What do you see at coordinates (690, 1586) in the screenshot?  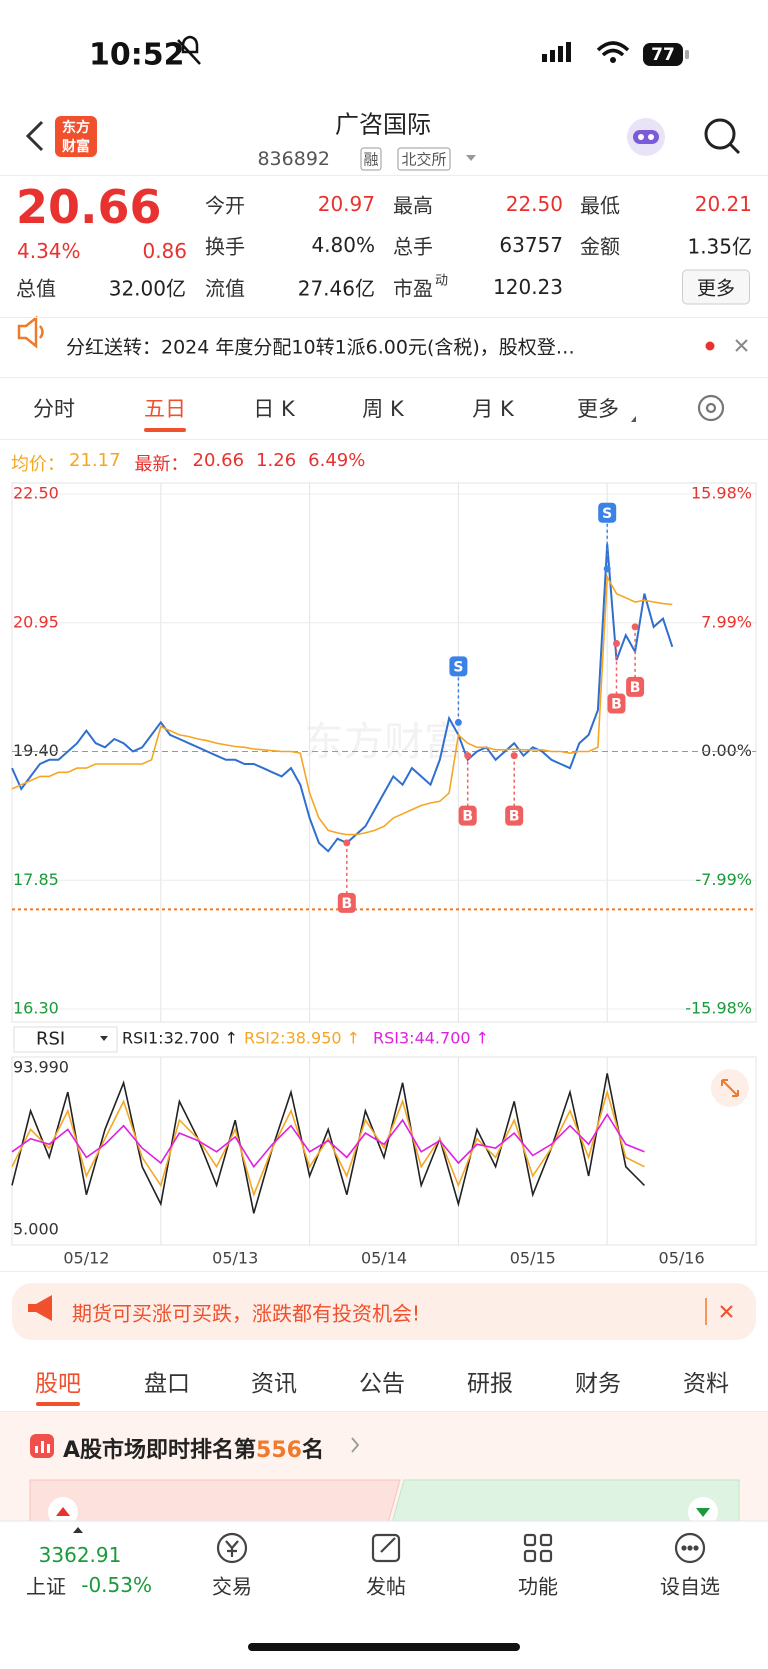 I see `nav-item: 设自选` at bounding box center [690, 1586].